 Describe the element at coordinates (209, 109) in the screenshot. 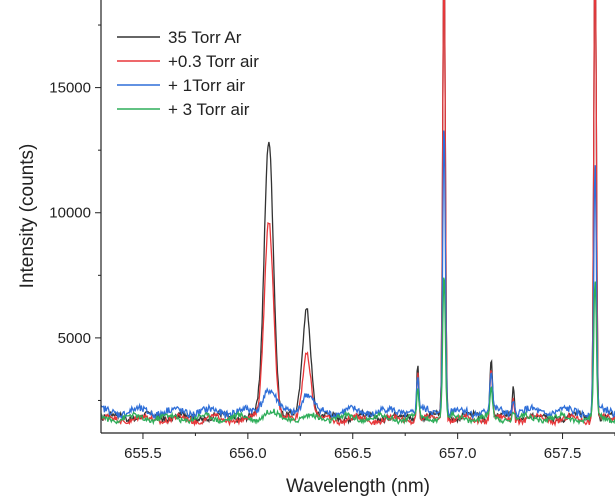

I see `legend-label-4: + 3 Torr air` at that location.